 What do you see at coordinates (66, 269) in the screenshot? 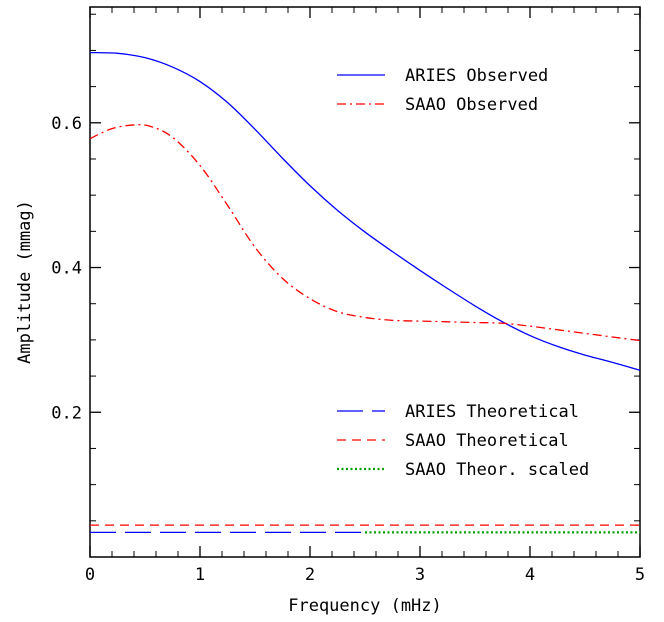
I see `y-tick-label: 0.4` at bounding box center [66, 269].